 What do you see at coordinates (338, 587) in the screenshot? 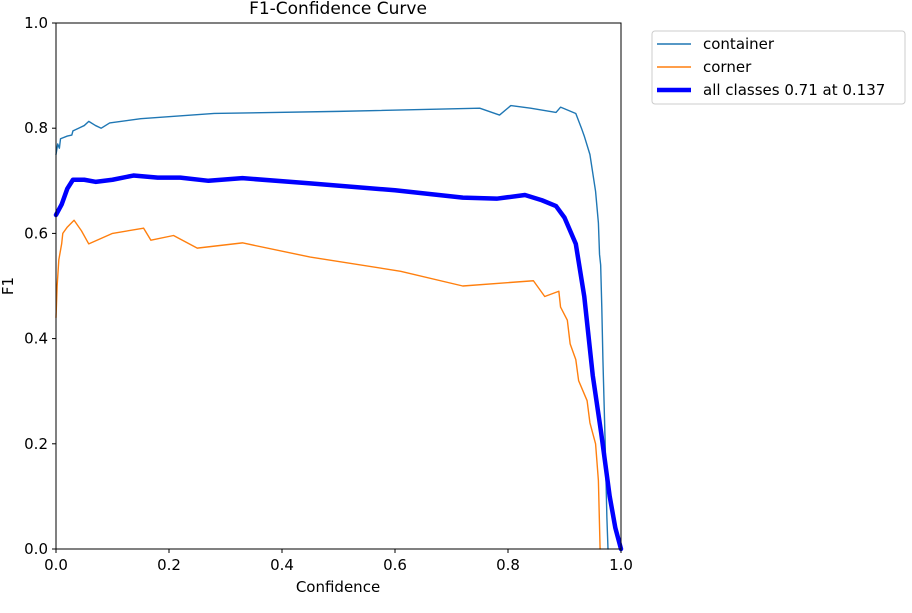
I see `x-axis-label: Confidence` at bounding box center [338, 587].